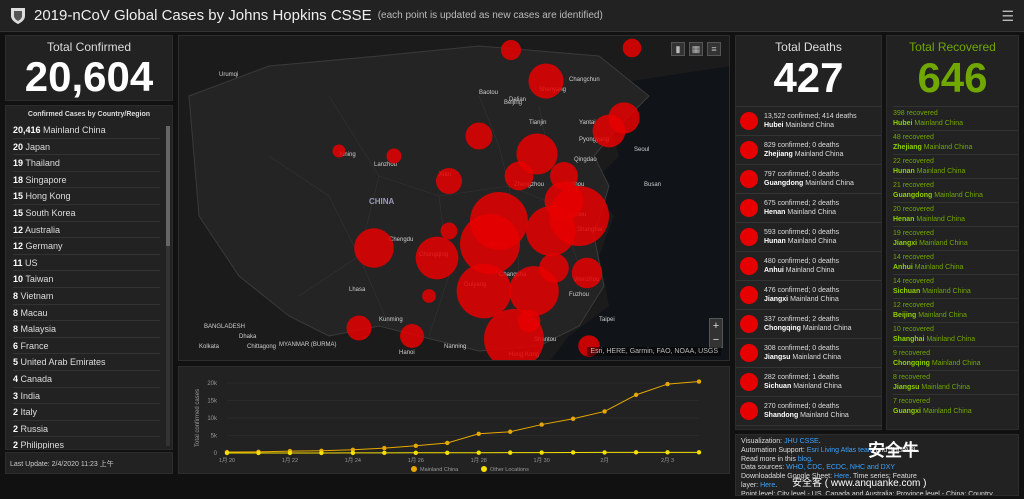 The image size is (1024, 499). I want to click on zoom-in-button: +, so click(716, 326).